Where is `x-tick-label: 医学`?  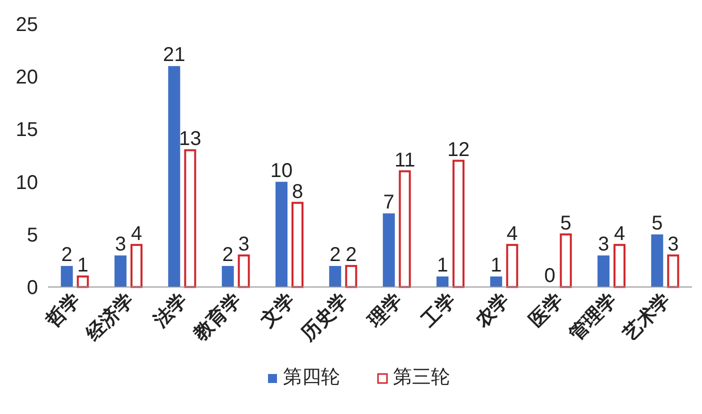
x-tick-label: 医学 is located at coordinates (547, 311).